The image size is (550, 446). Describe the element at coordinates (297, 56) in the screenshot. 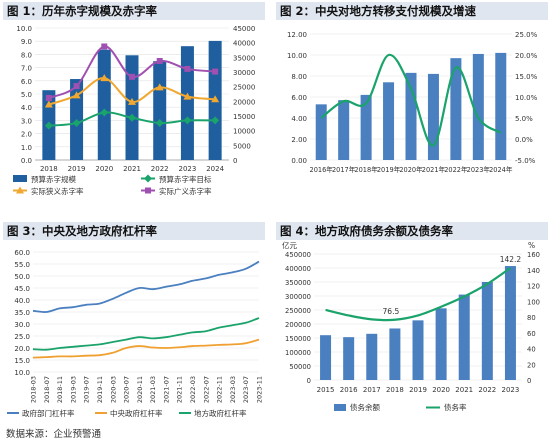

I see `chart-2-y-left-tick-label: 10.00` at that location.